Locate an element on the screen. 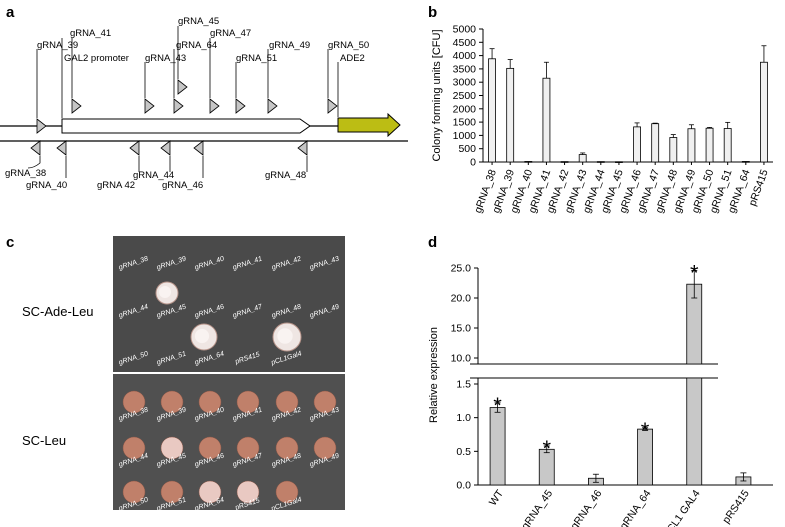 This screenshot has width=785, height=527. grna-41-site is located at coordinates (76, 106).